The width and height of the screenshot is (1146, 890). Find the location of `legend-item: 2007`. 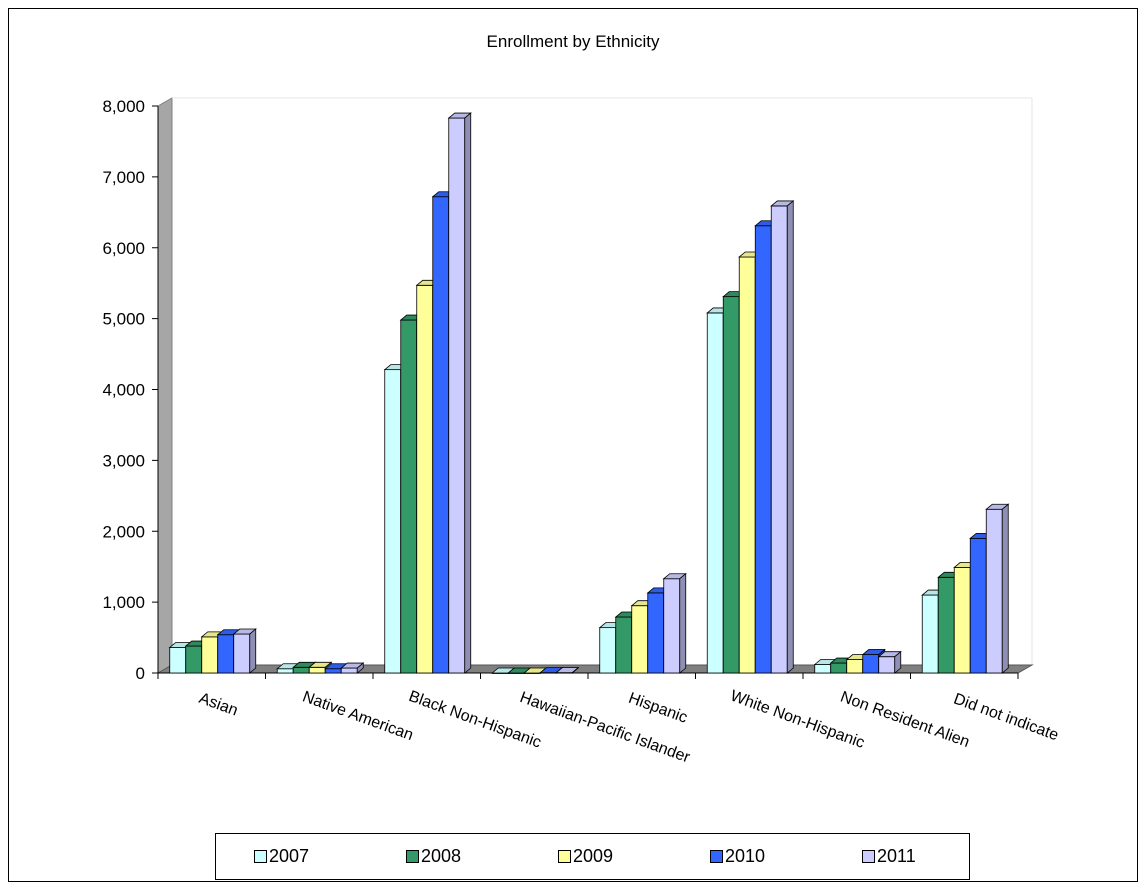

legend-item: 2007 is located at coordinates (281, 856).